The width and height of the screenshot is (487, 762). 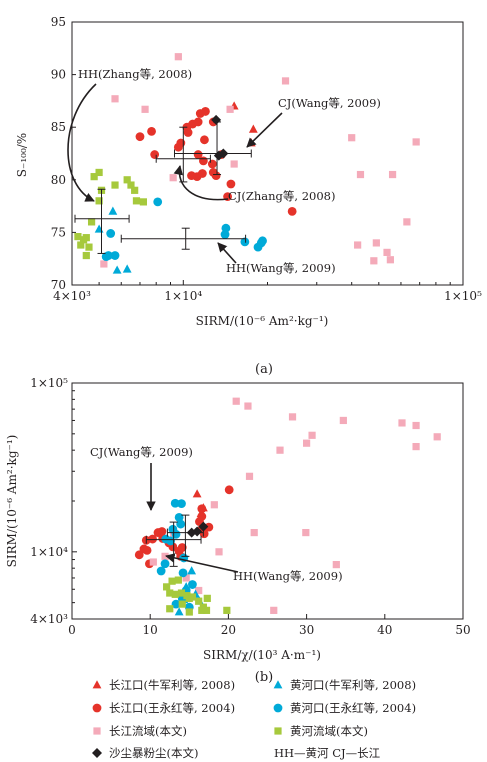 I want to click on x-tick-label-b-40: 40, so click(x=384, y=630).